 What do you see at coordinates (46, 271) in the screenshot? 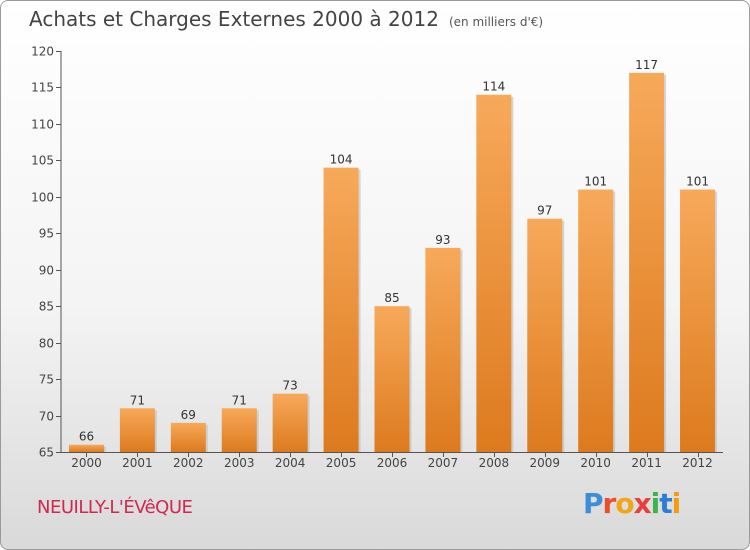
I see `y-tick-label: 90` at bounding box center [46, 271].